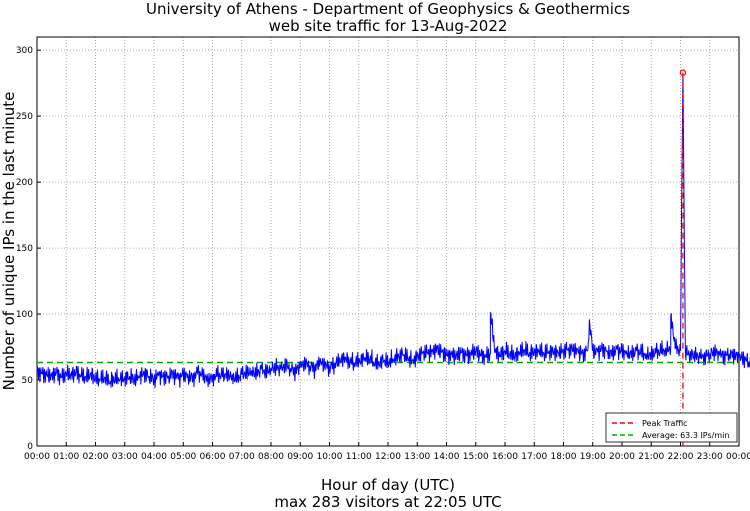 Image resolution: width=750 pixels, height=511 pixels. I want to click on x-tick-label: 03:00, so click(125, 457).